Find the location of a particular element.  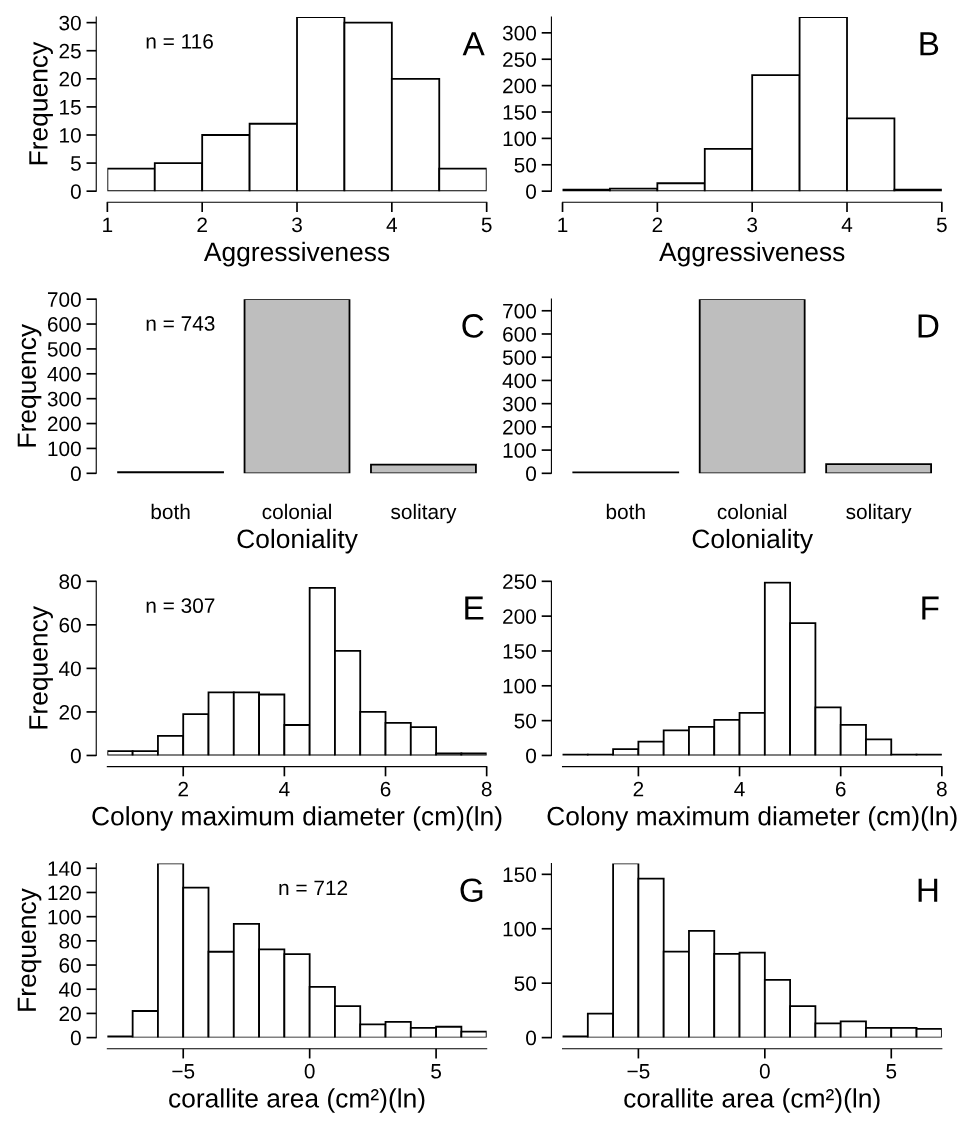

annotation: n = 743 is located at coordinates (180, 323).